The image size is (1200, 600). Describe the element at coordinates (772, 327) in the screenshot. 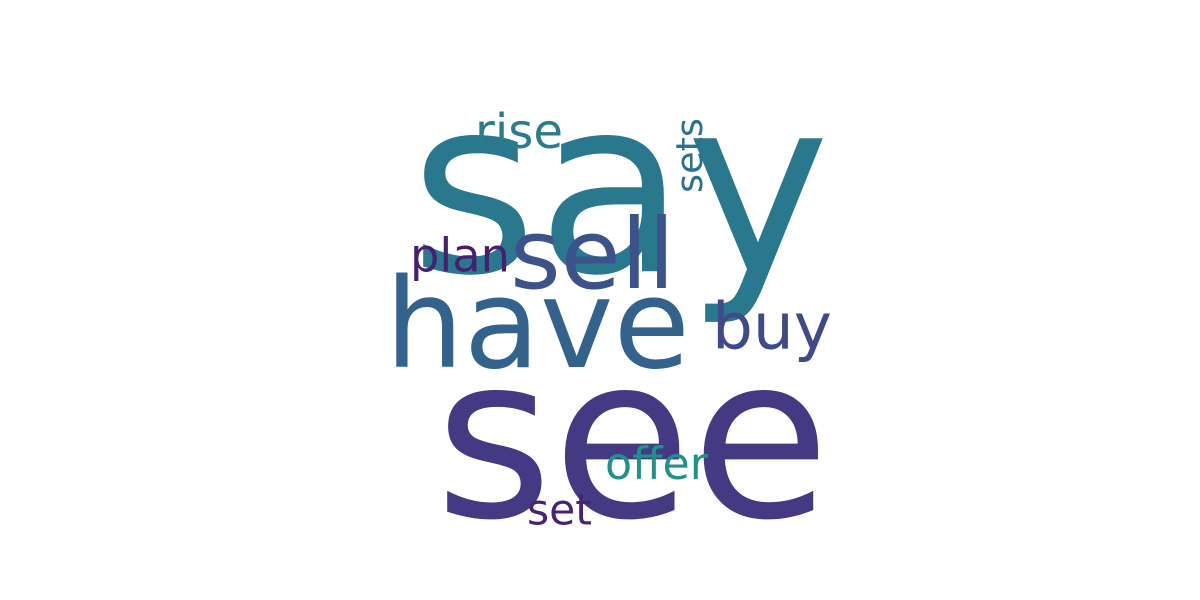

I see `word-buy: buy` at that location.